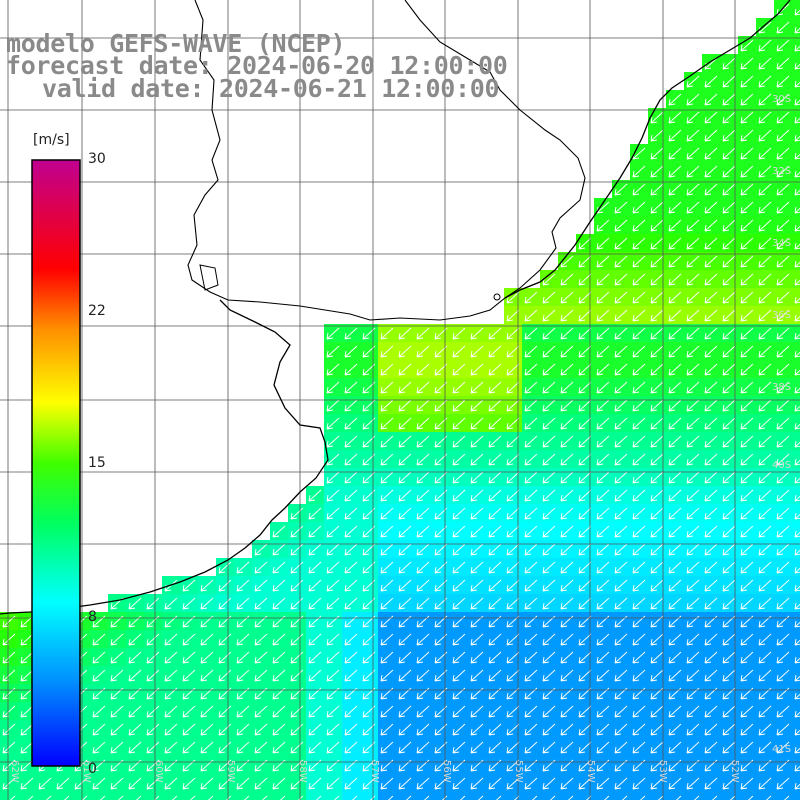  I want to click on longitude-label: 61W, so click(86, 771).